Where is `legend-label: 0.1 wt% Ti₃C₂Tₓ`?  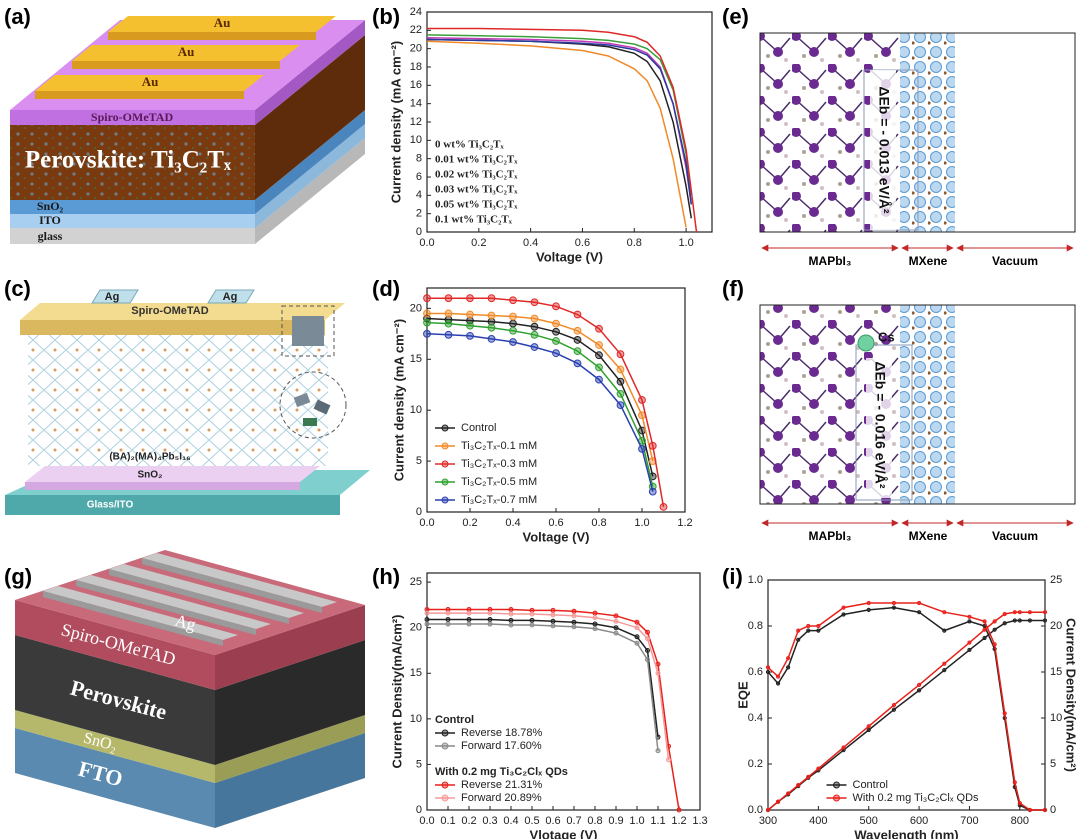
legend-label: 0.1 wt% Ti₃C₂Tₓ is located at coordinates (474, 220).